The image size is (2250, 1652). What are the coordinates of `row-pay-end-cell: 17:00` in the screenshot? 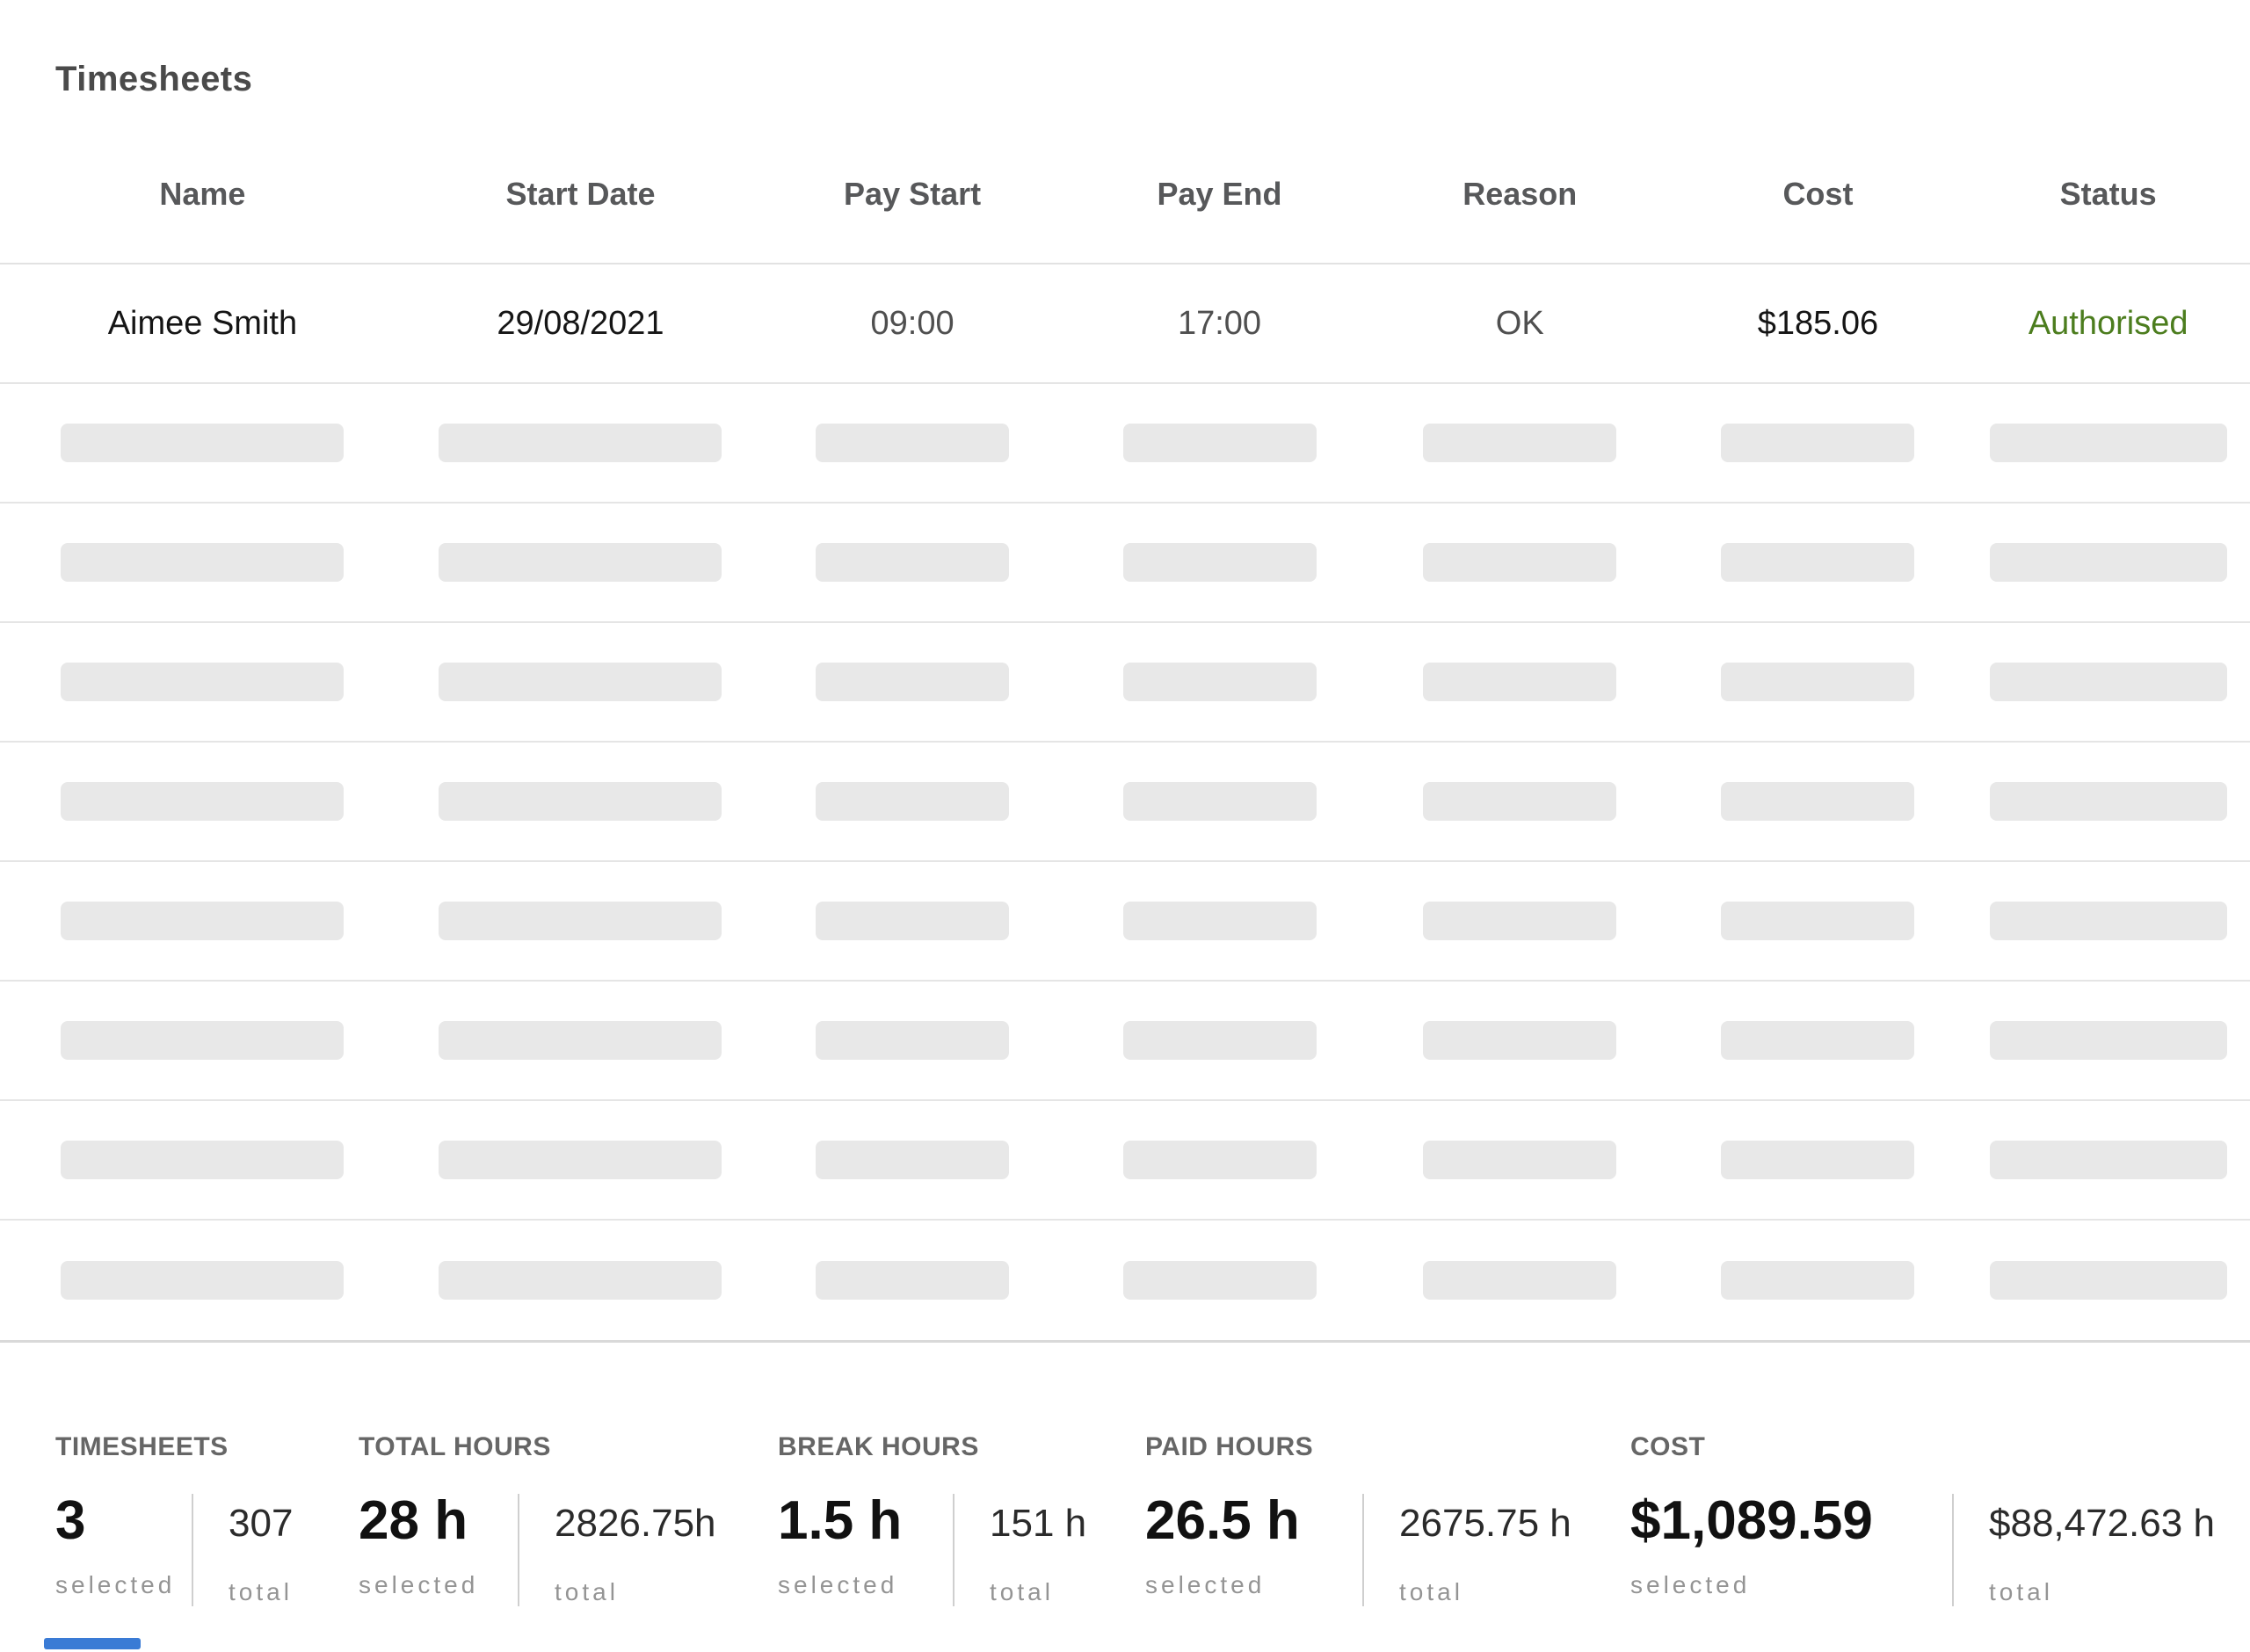 It's located at (1219, 323).